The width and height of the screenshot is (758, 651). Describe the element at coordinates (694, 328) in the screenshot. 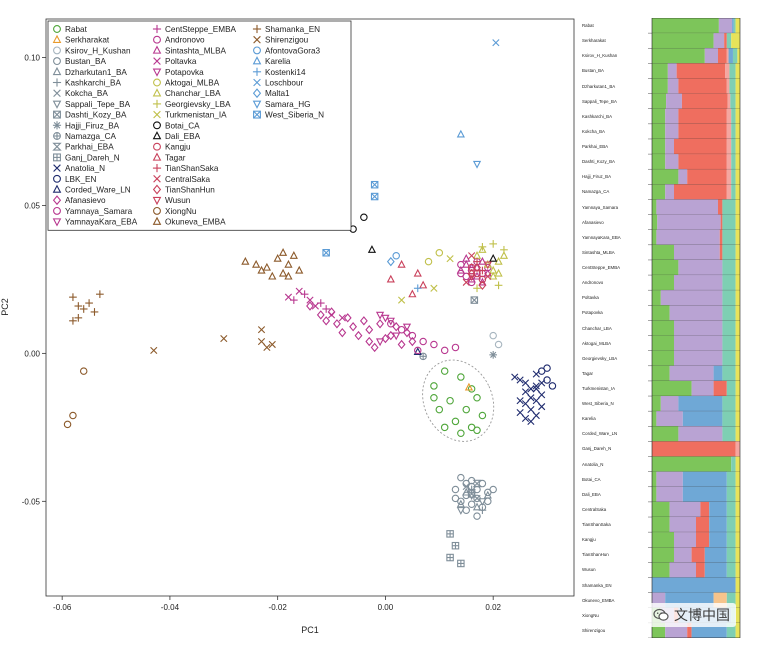

I see `admix-group-chanchar-lba` at that location.